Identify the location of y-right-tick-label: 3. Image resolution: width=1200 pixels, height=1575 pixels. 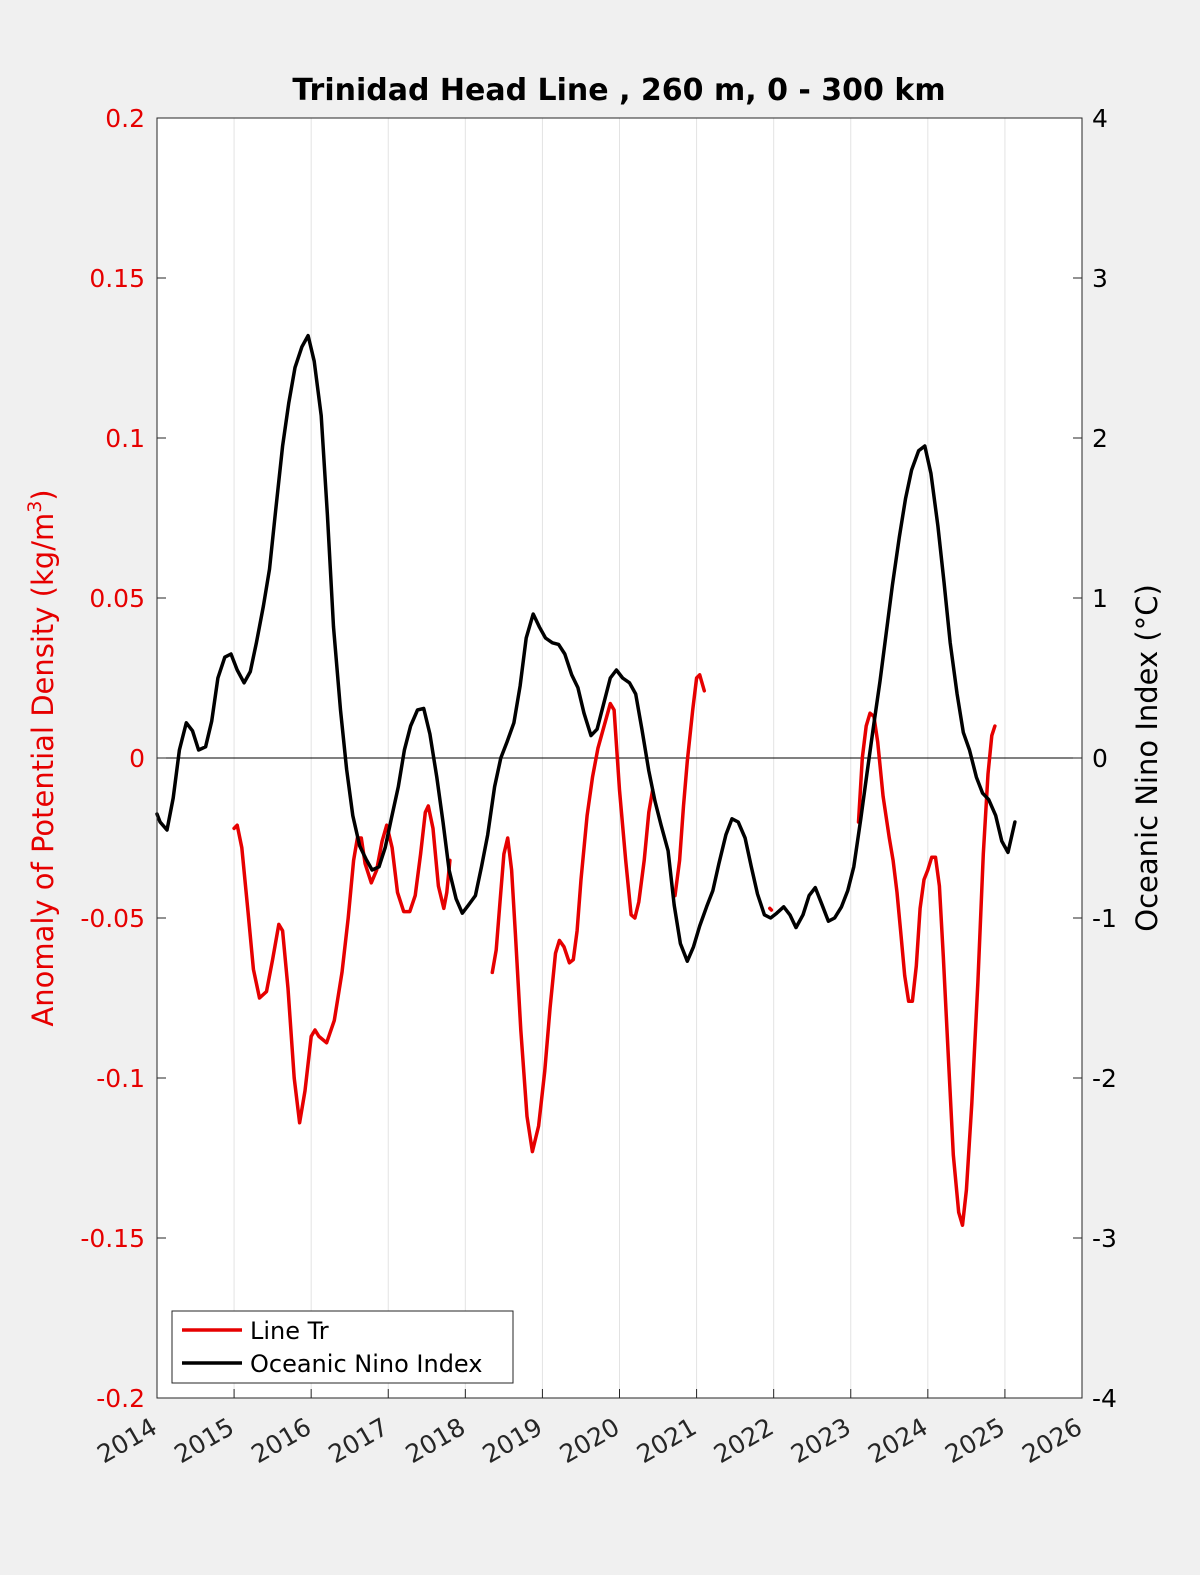
(1100, 278).